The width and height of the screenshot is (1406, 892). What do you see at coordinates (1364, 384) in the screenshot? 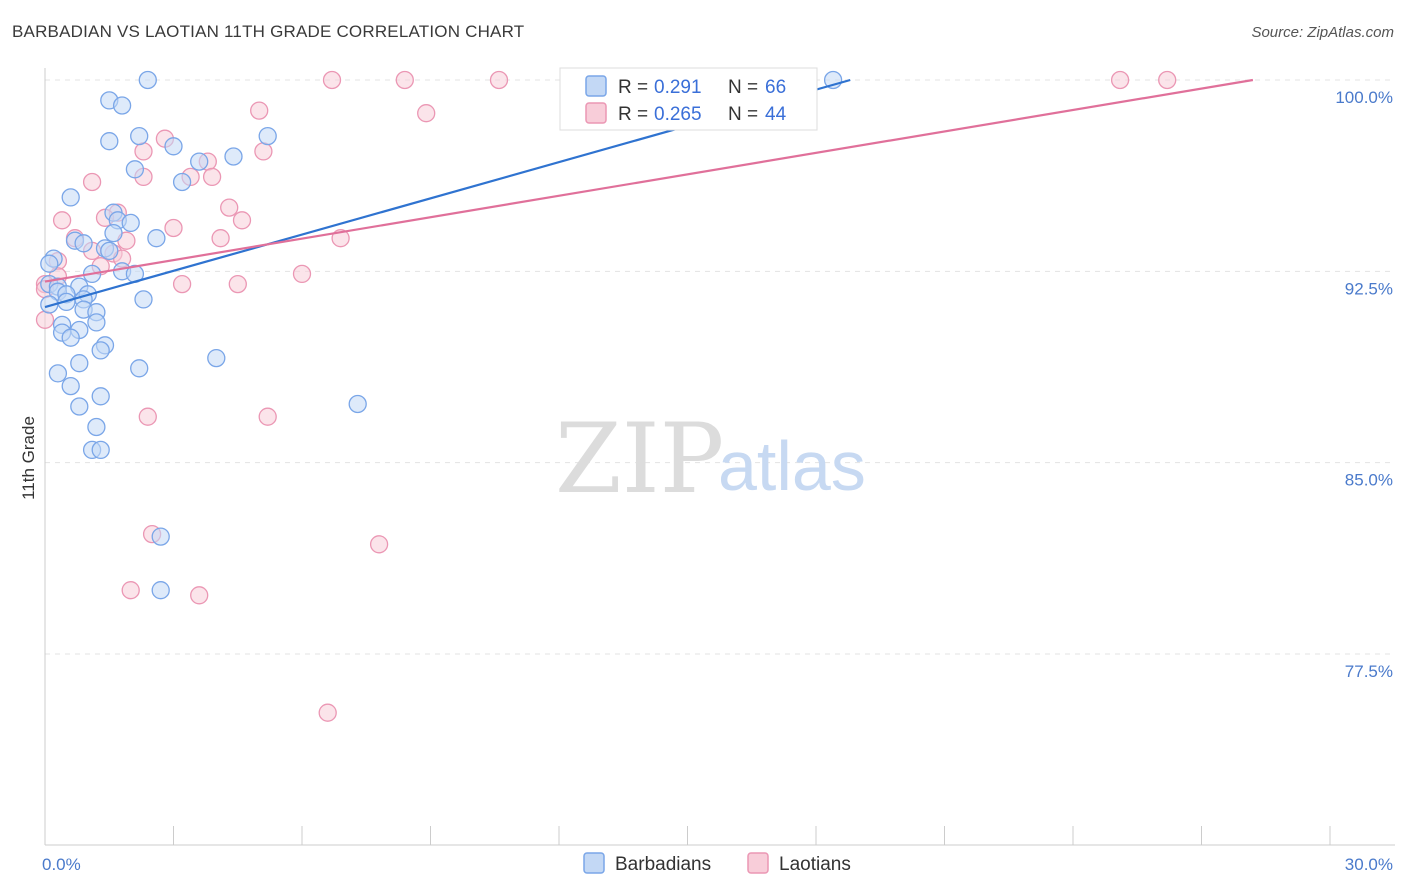
I see `y-tick-labels: 77.5% 85.0% 92.5% 100.0%` at bounding box center [1364, 384].